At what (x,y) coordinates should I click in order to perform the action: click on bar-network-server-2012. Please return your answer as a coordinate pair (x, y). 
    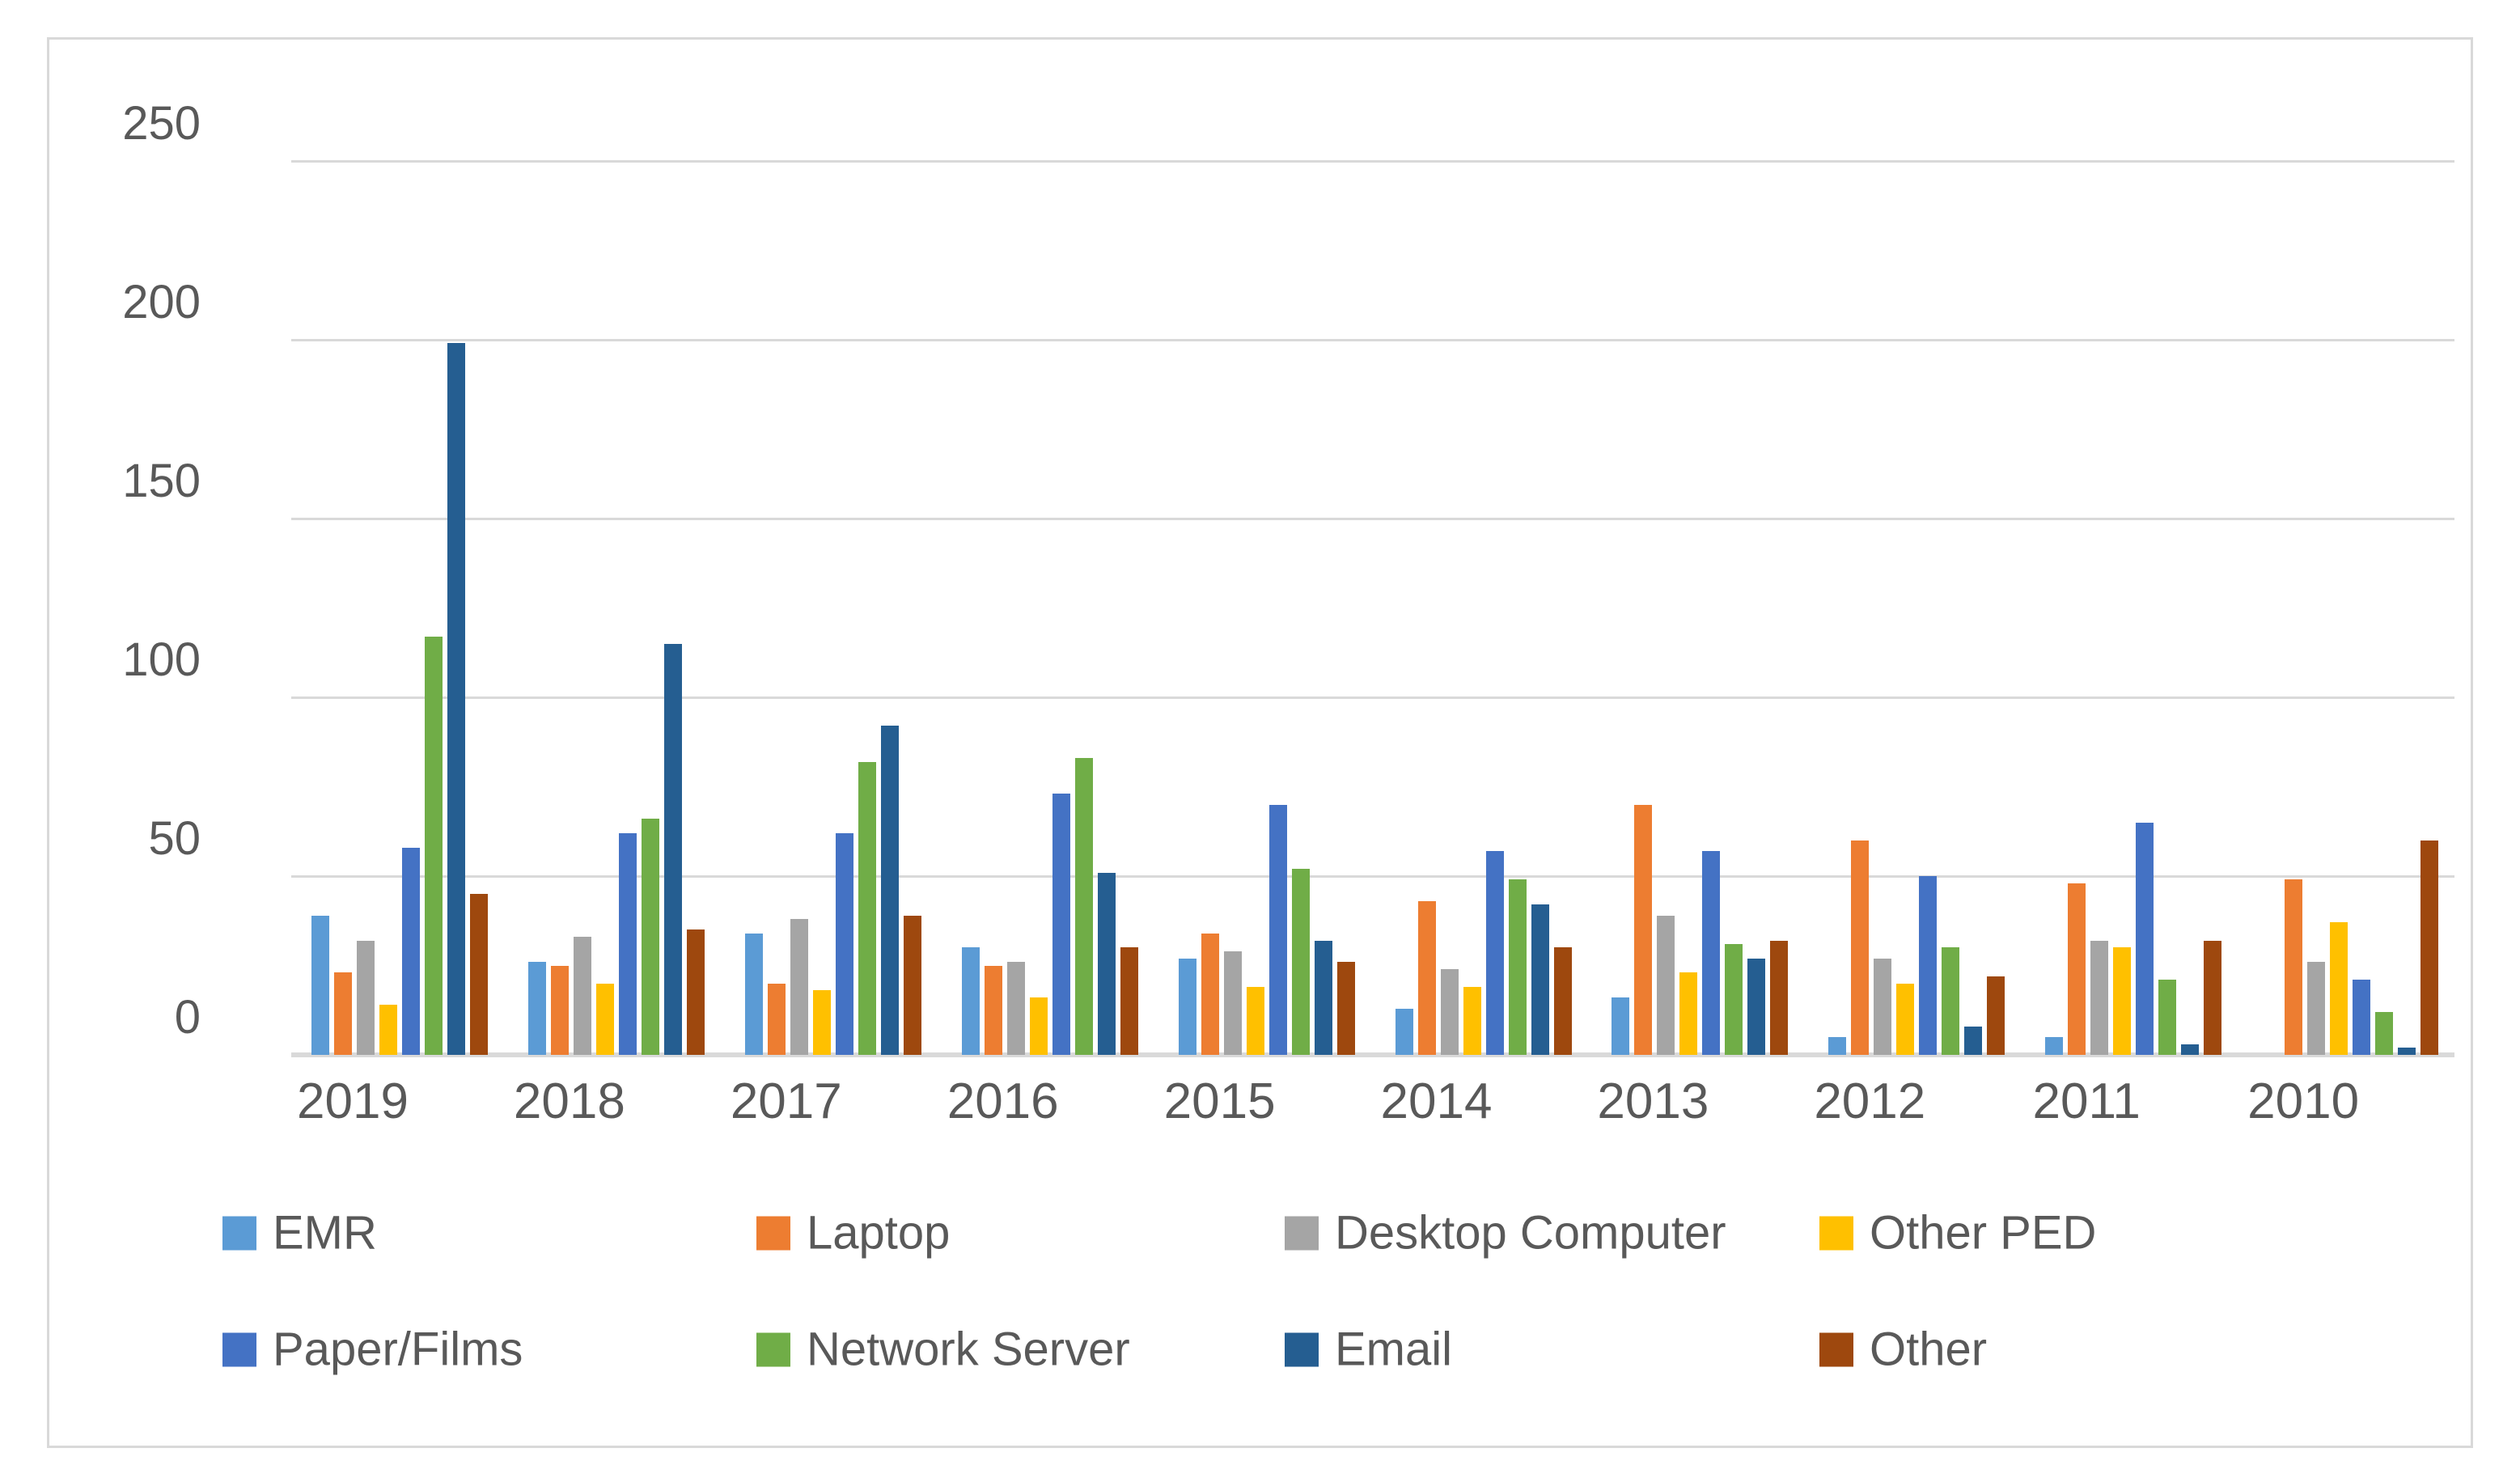
    Looking at the image, I should click on (1951, 1001).